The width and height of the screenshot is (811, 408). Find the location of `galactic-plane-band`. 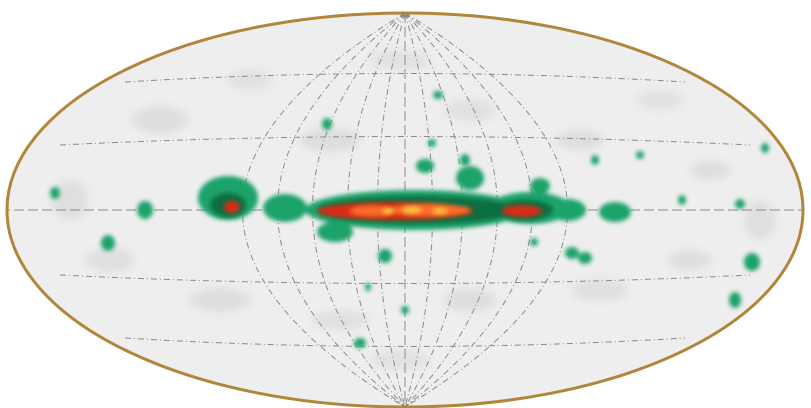

galactic-plane-band is located at coordinates (414, 204).